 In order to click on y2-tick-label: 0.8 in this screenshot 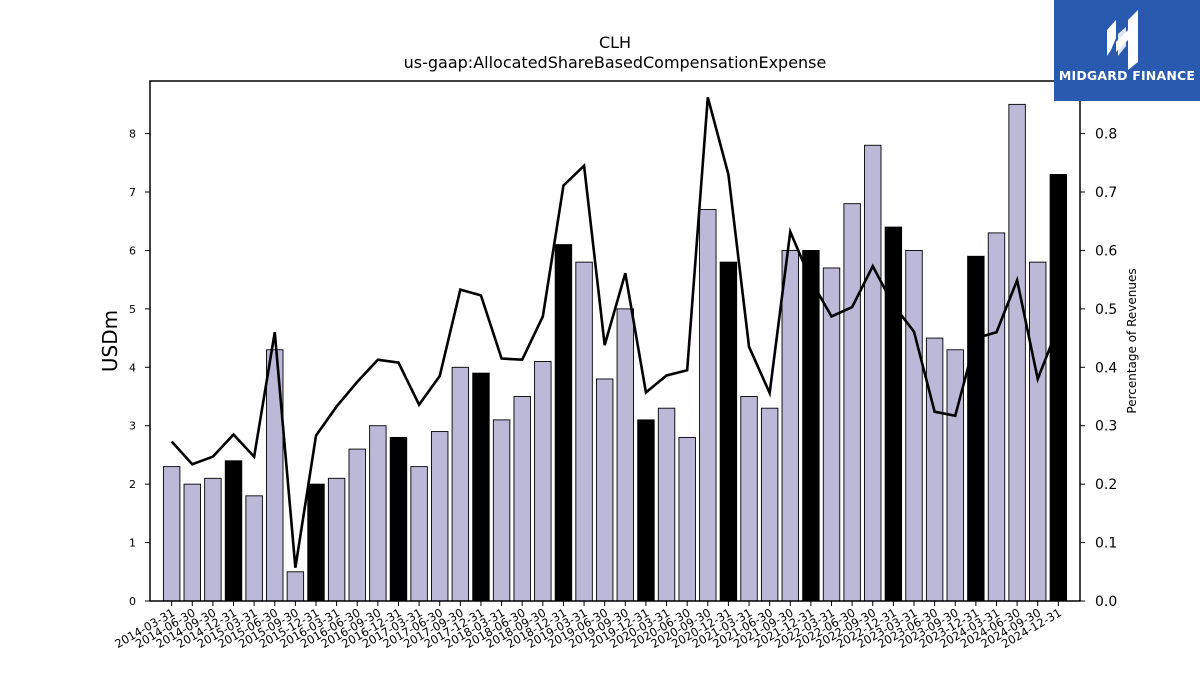, I will do `click(1106, 135)`.